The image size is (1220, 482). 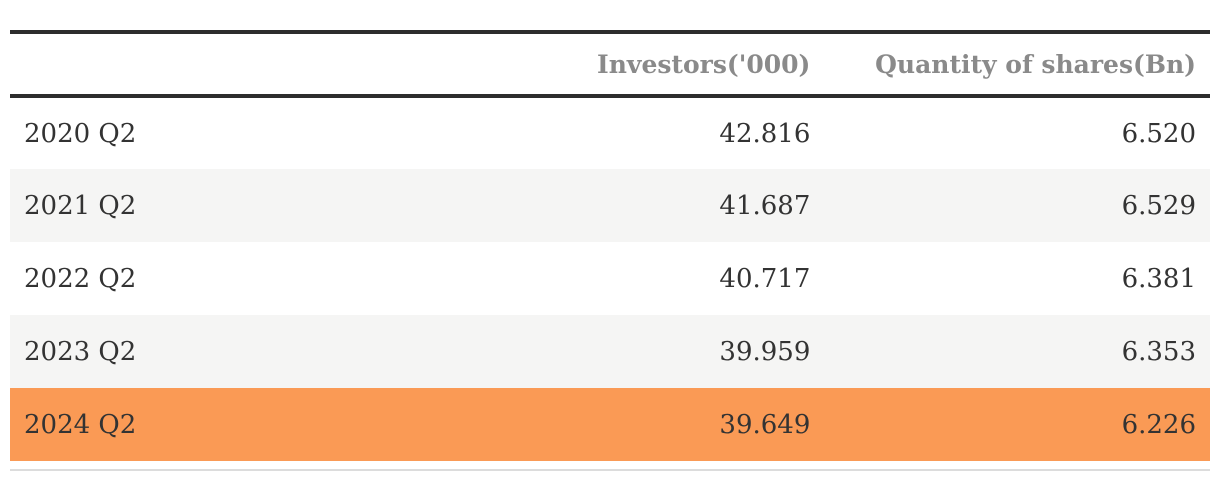 What do you see at coordinates (610, 278) in the screenshot?
I see `table-row: 2022 Q2 40.717 6.381` at bounding box center [610, 278].